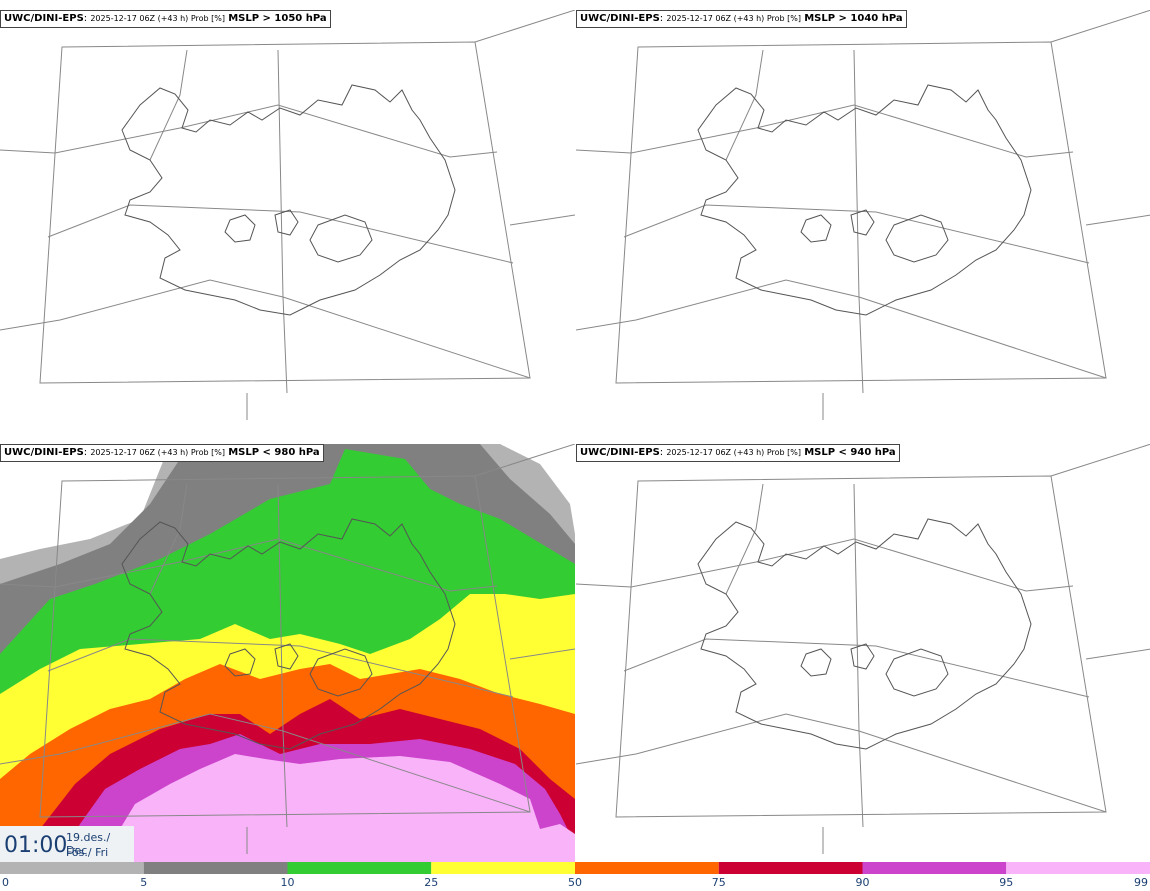  Describe the element at coordinates (87, 852) in the screenshot. I see `valid-weekday: Fös./ Fri` at that location.